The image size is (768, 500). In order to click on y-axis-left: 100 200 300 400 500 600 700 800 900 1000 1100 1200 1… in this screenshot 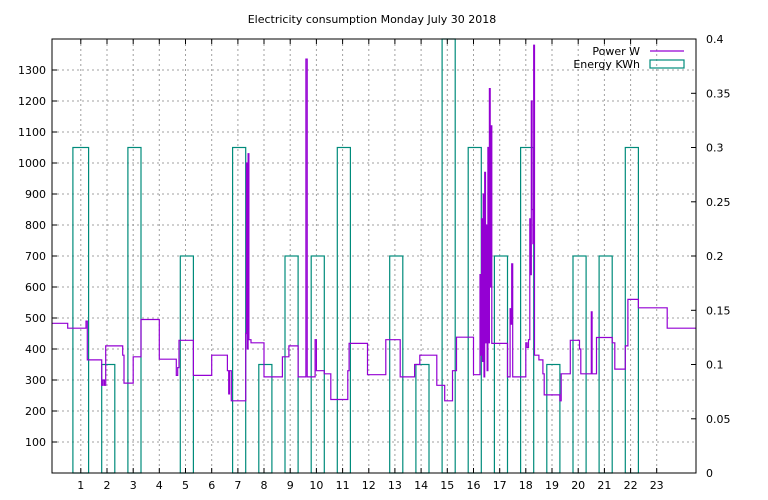, I will do `click(37, 256)`.